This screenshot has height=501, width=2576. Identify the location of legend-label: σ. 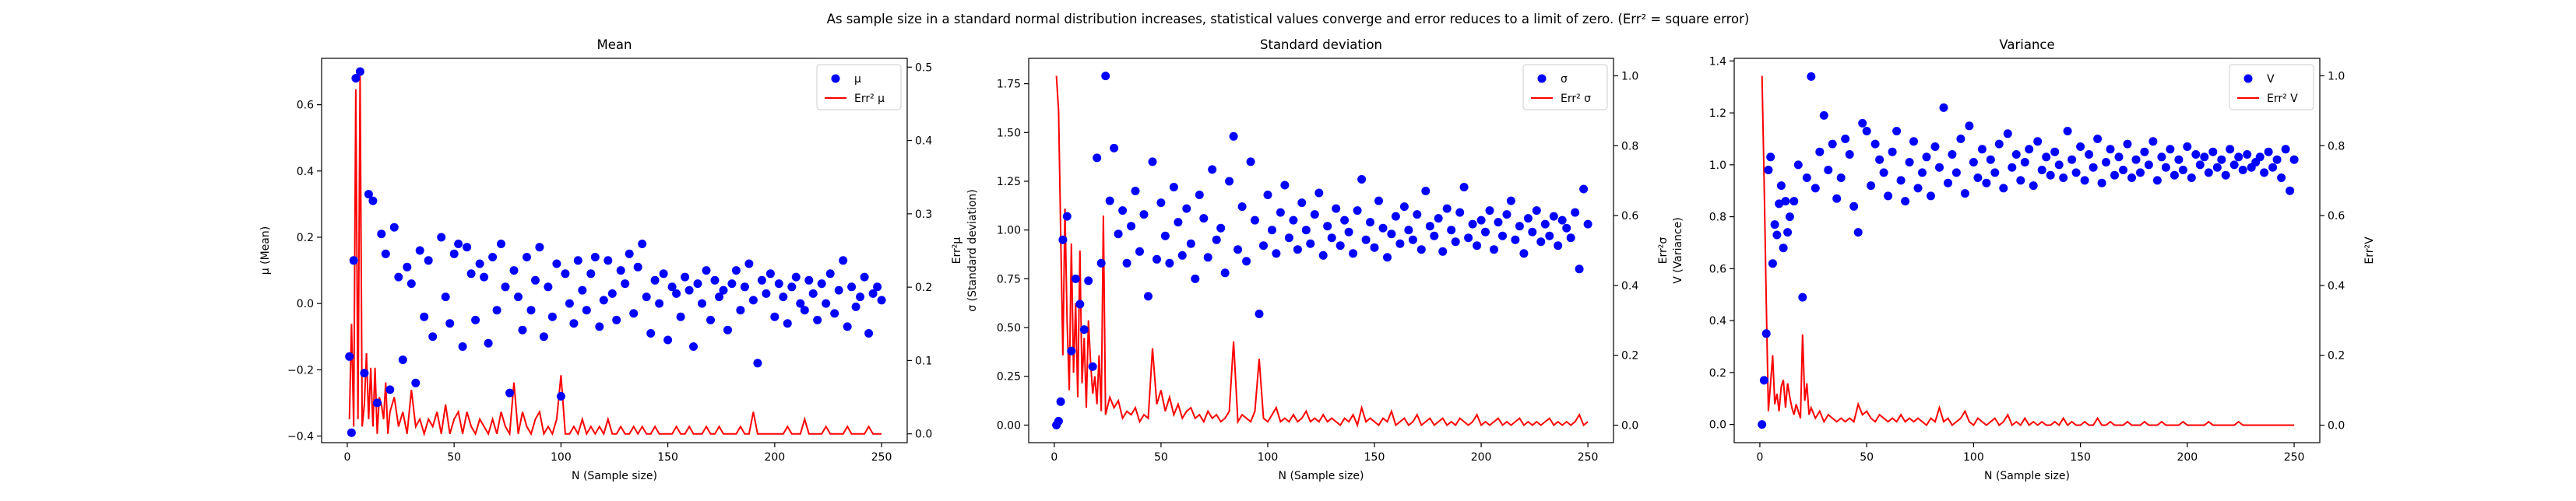
(1564, 79).